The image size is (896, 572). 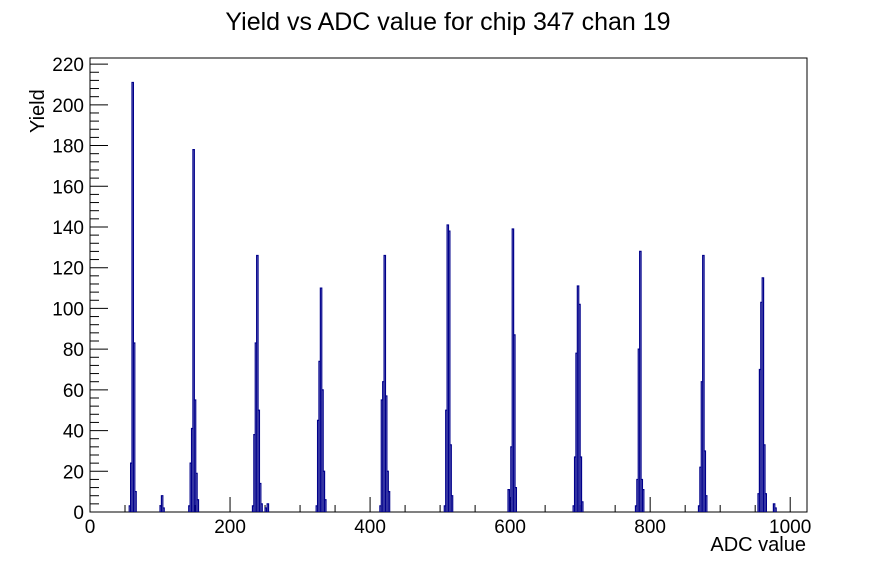 I want to click on y-tick-label: 80, so click(x=73, y=350).